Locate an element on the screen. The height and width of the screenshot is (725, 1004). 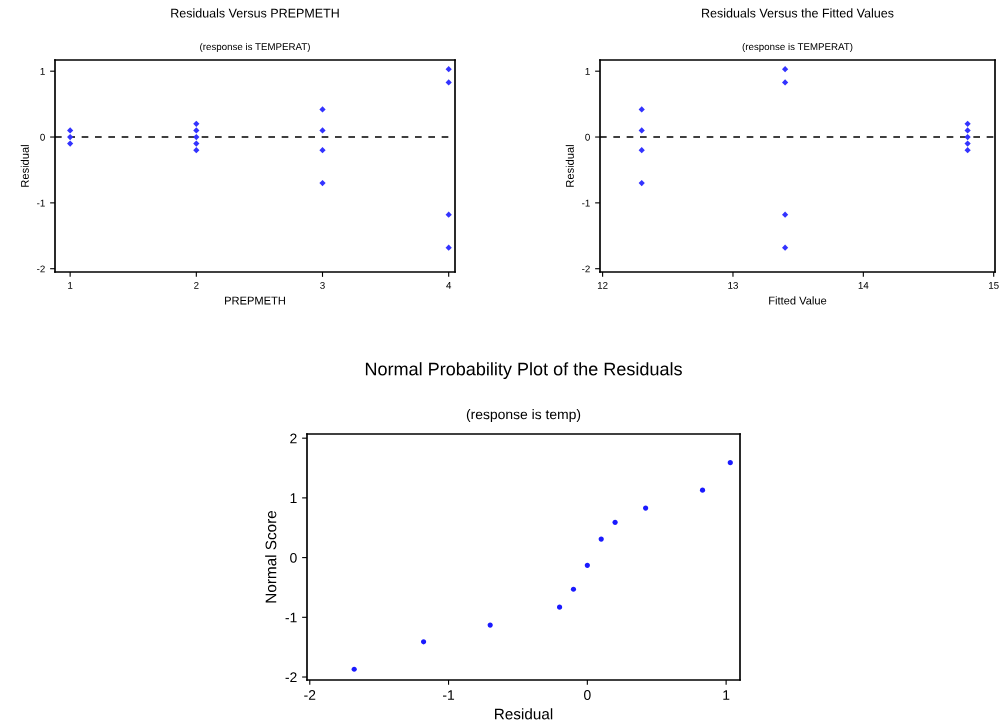
x-axis-title: Residual is located at coordinates (524, 714).